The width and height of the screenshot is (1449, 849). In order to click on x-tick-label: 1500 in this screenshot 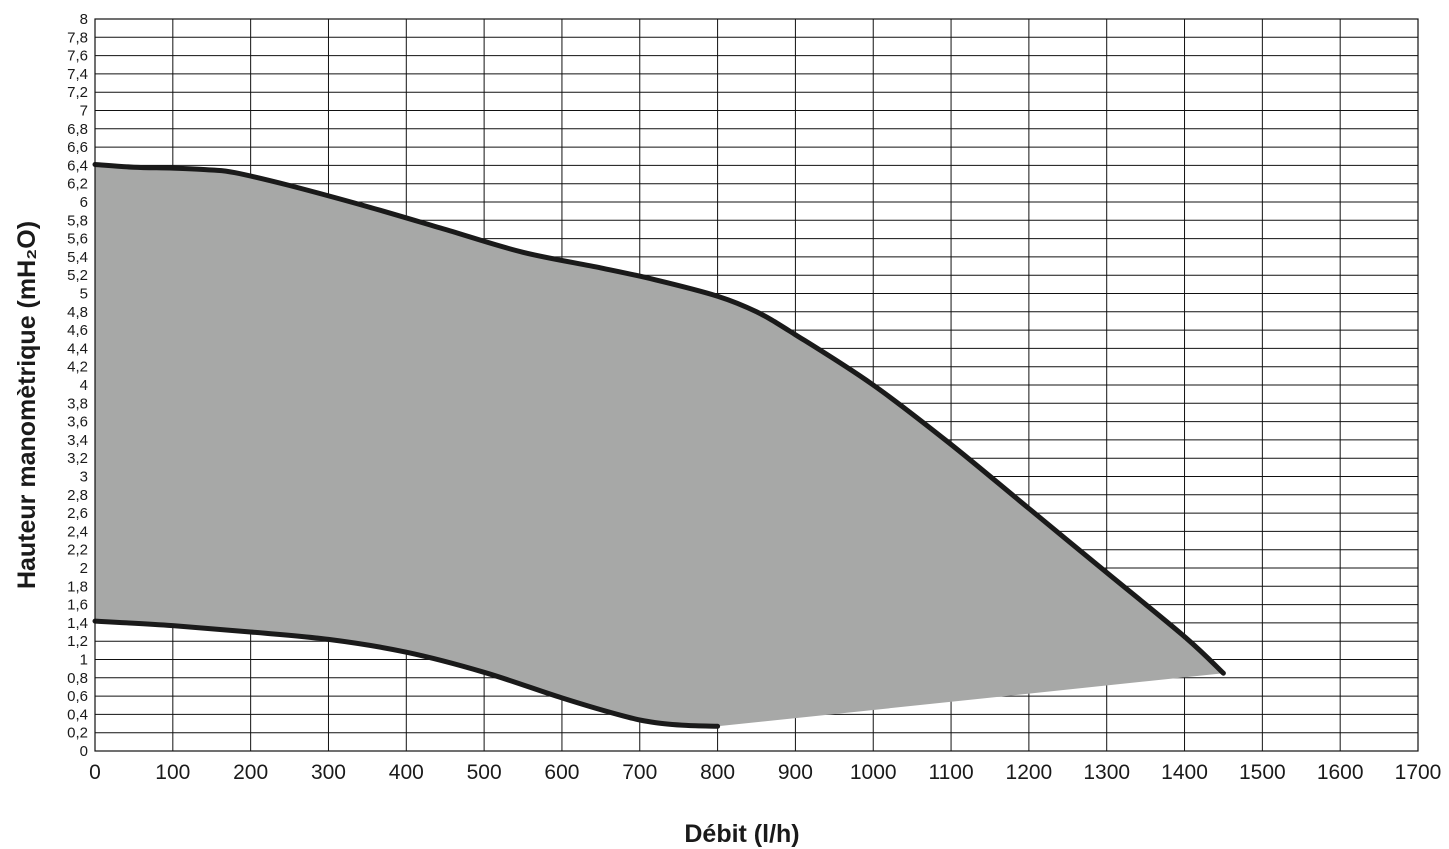, I will do `click(1262, 772)`.